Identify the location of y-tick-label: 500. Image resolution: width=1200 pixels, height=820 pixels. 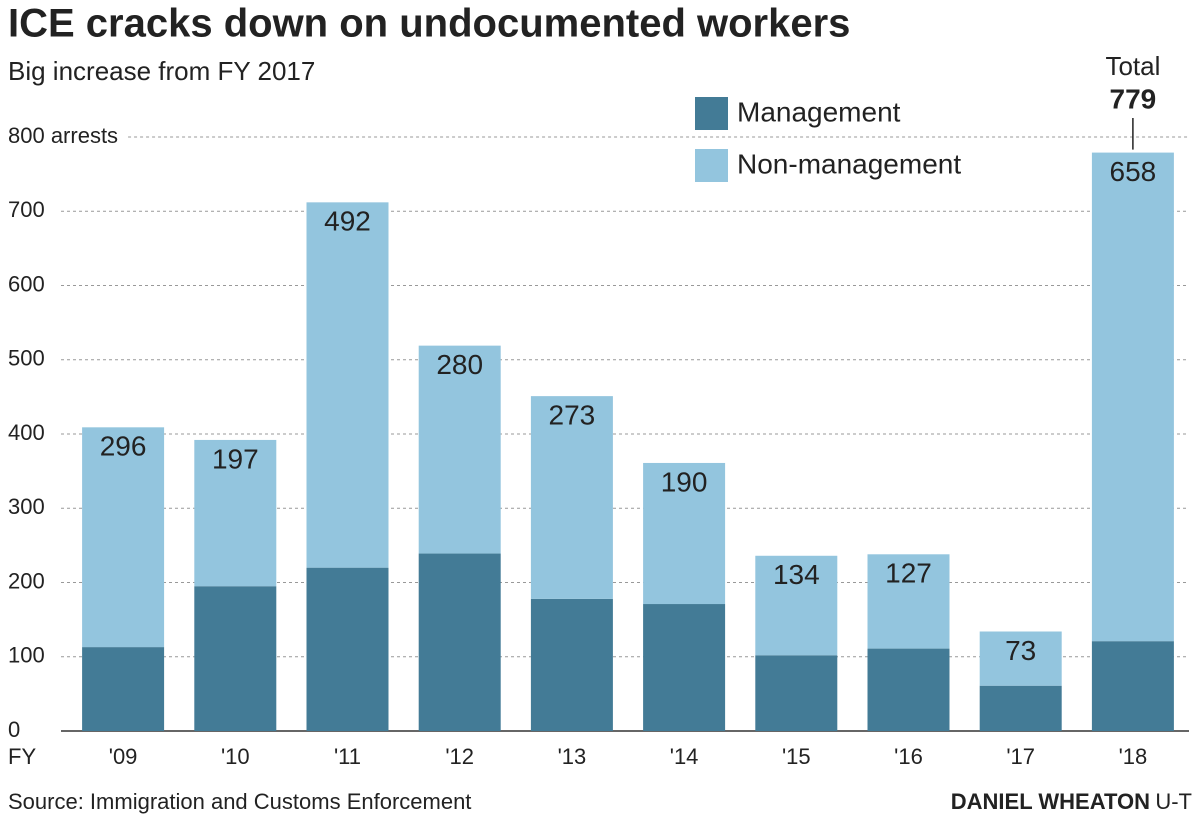
(26, 358).